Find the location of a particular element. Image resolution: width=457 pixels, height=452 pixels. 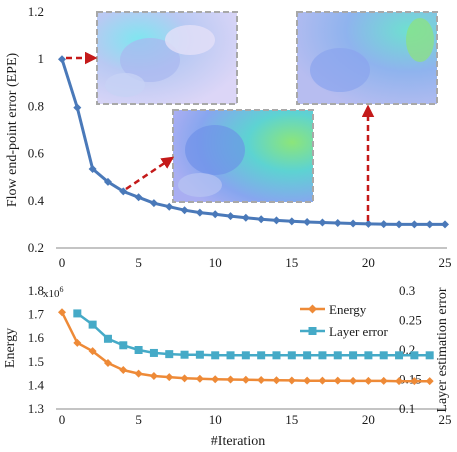

epe-x-tick-label: 10 is located at coordinates (215, 262).